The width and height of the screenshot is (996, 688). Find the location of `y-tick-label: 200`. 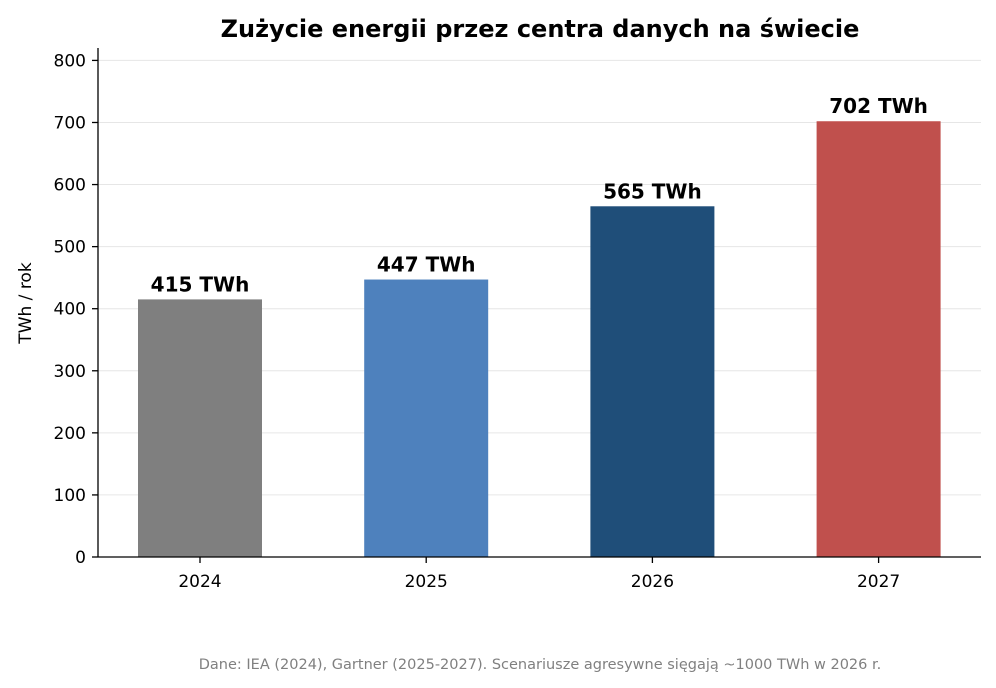

y-tick-label: 200 is located at coordinates (70, 434).